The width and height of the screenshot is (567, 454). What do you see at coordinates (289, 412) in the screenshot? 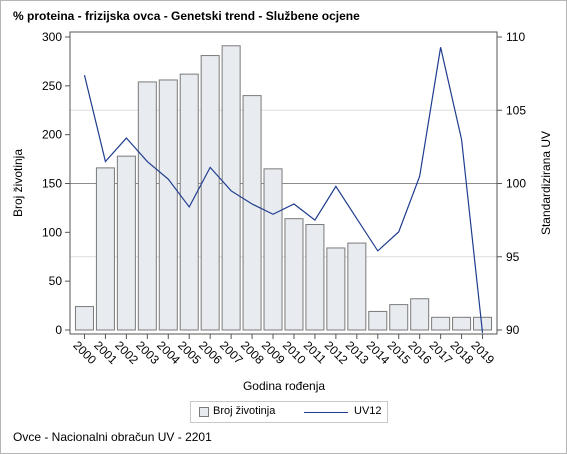
I see `legend: Broj životinja UV12` at bounding box center [289, 412].